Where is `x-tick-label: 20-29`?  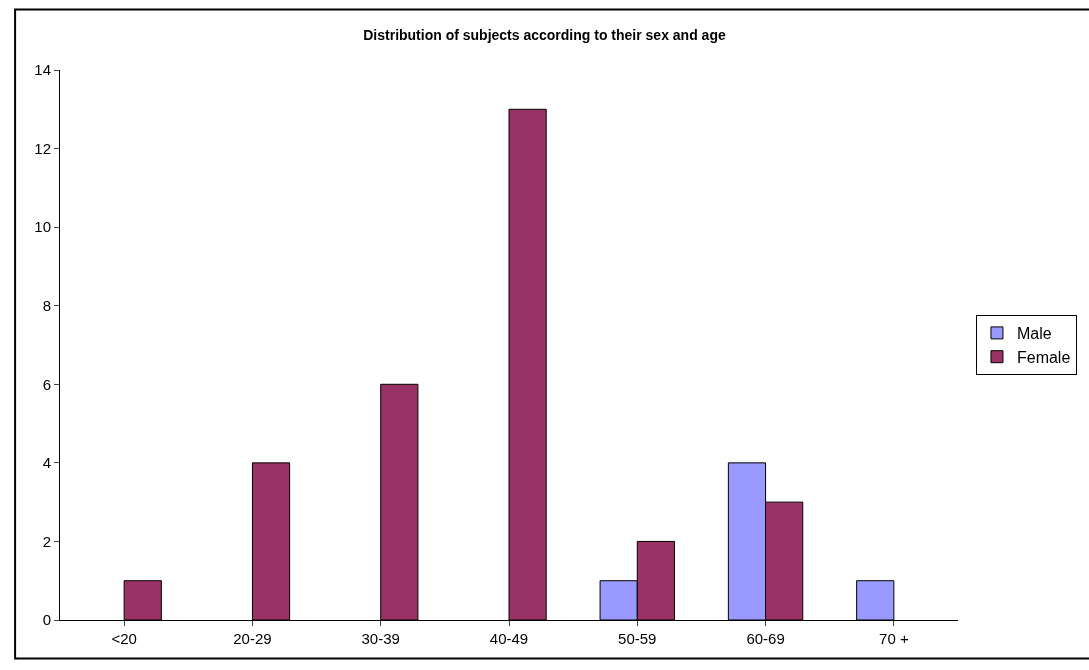 x-tick-label: 20-29 is located at coordinates (252, 638).